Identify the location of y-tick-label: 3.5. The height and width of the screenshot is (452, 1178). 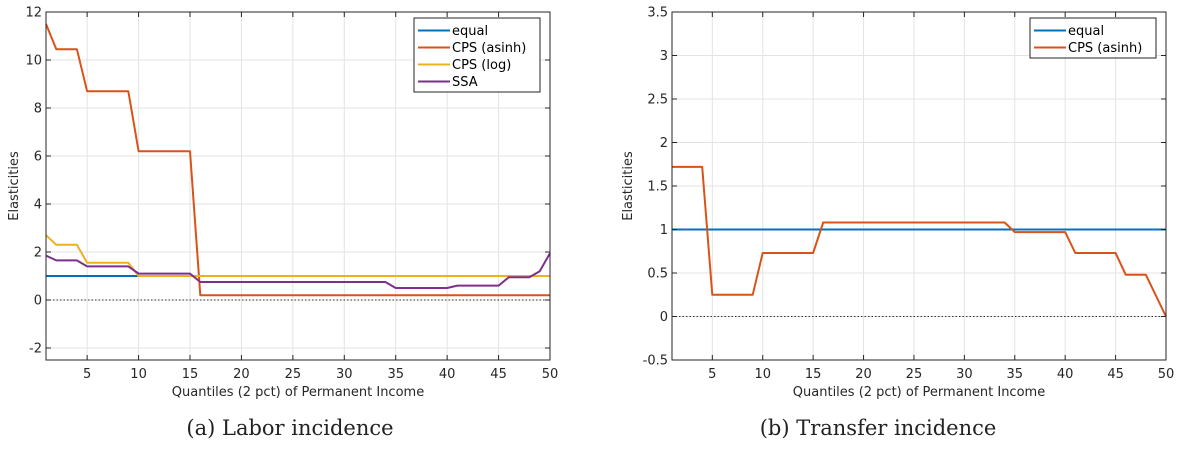
(657, 13).